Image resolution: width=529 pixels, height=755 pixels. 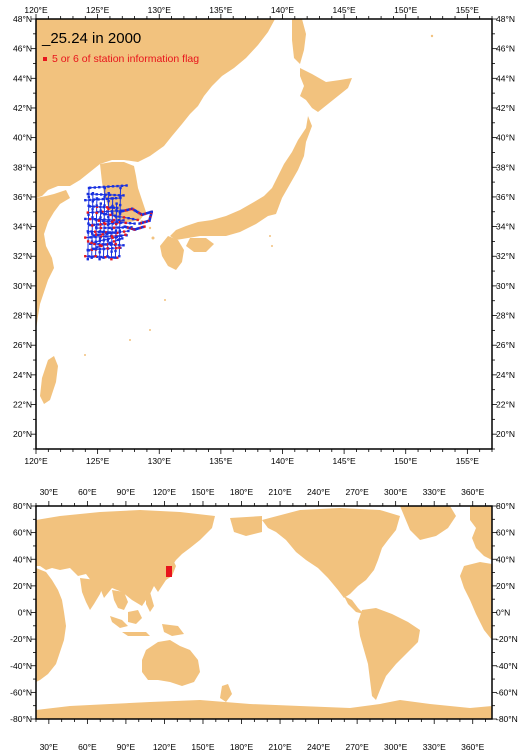 What do you see at coordinates (507, 639) in the screenshot?
I see `world-lat-tick-label-right: -20°N` at bounding box center [507, 639].